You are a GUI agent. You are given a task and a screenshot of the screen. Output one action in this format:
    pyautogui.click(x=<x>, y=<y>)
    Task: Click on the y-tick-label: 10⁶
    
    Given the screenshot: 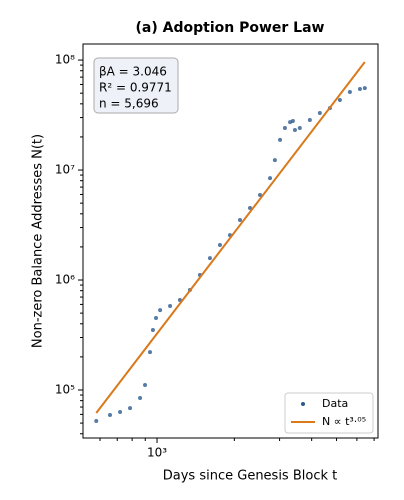 What is the action you would take?
    pyautogui.click(x=65, y=280)
    